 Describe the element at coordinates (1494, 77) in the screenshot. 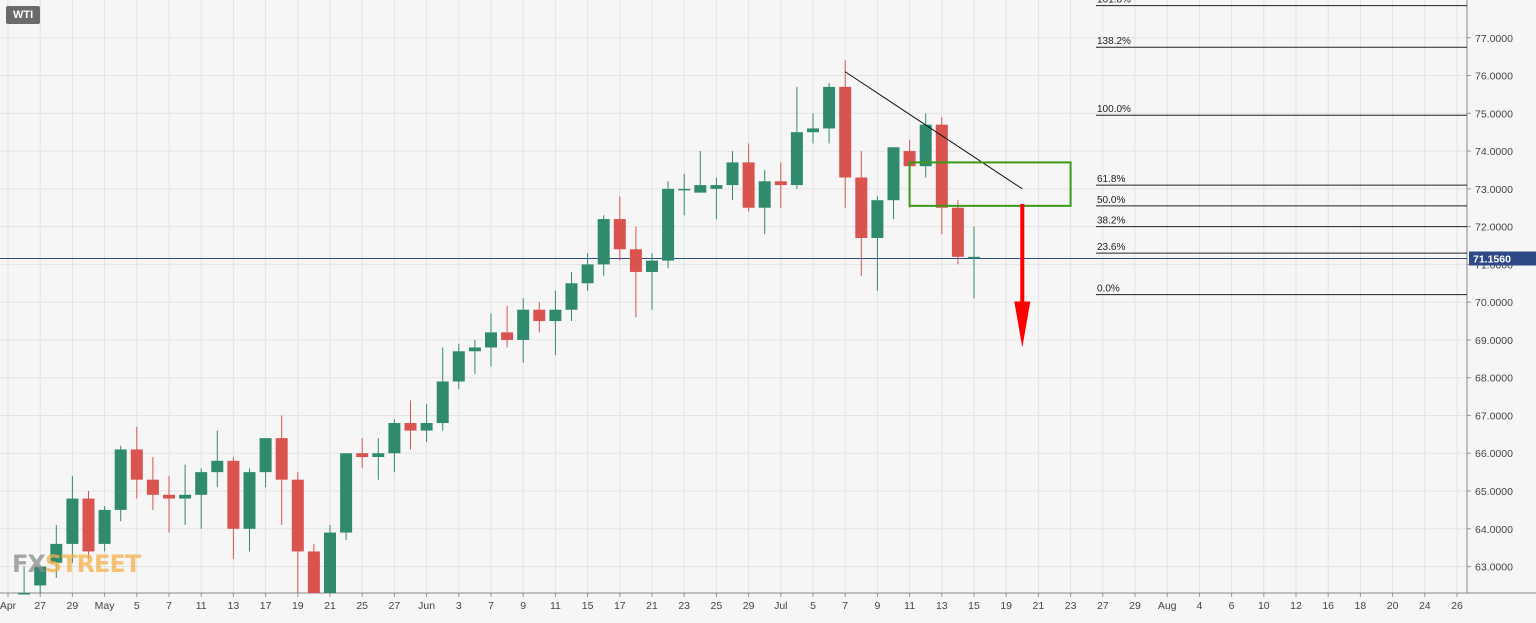

I see `y-tick-label: 76.0000` at that location.